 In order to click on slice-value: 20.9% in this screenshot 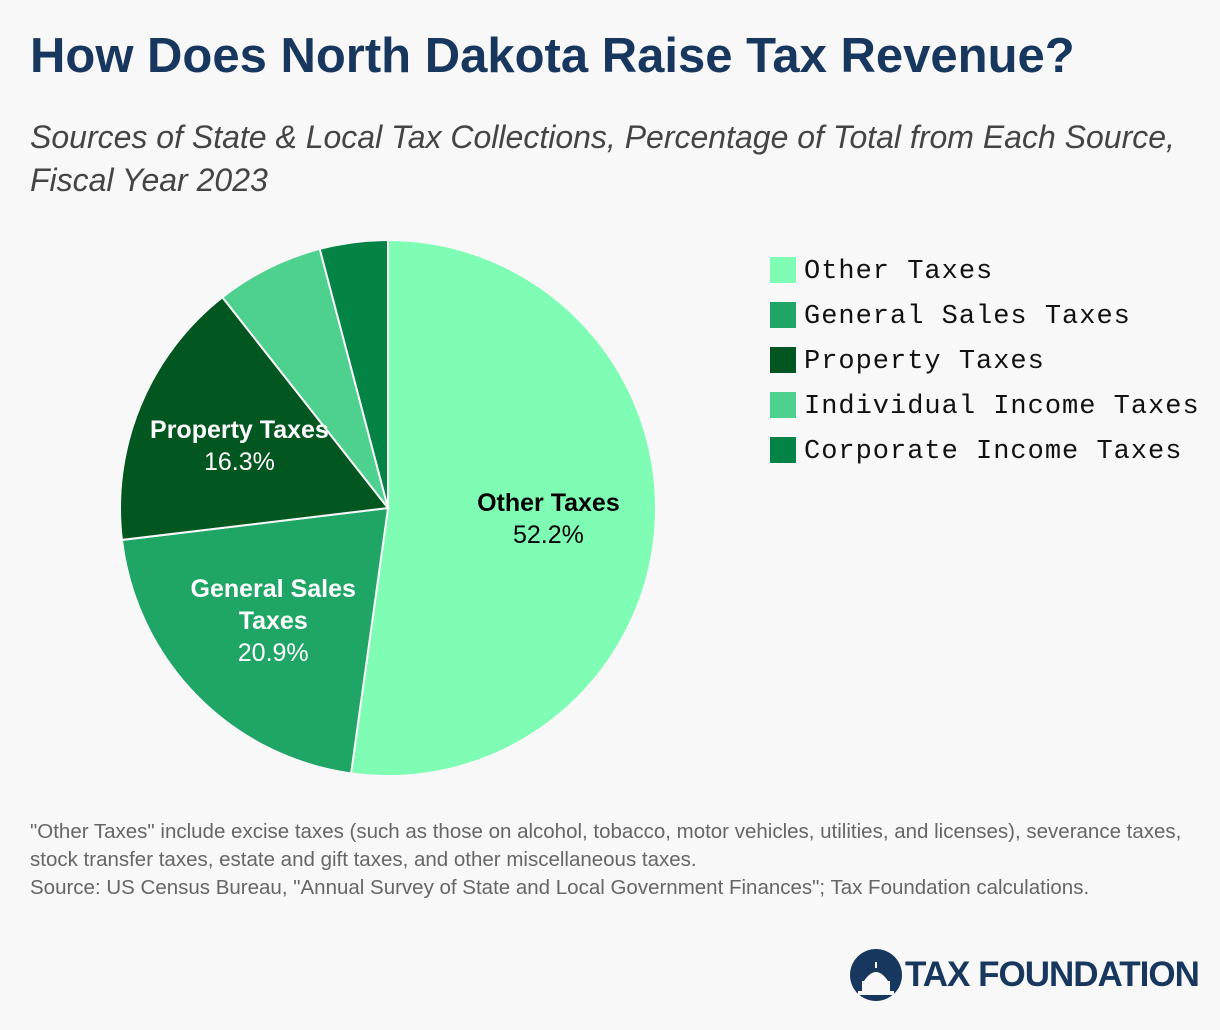, I will do `click(273, 652)`.